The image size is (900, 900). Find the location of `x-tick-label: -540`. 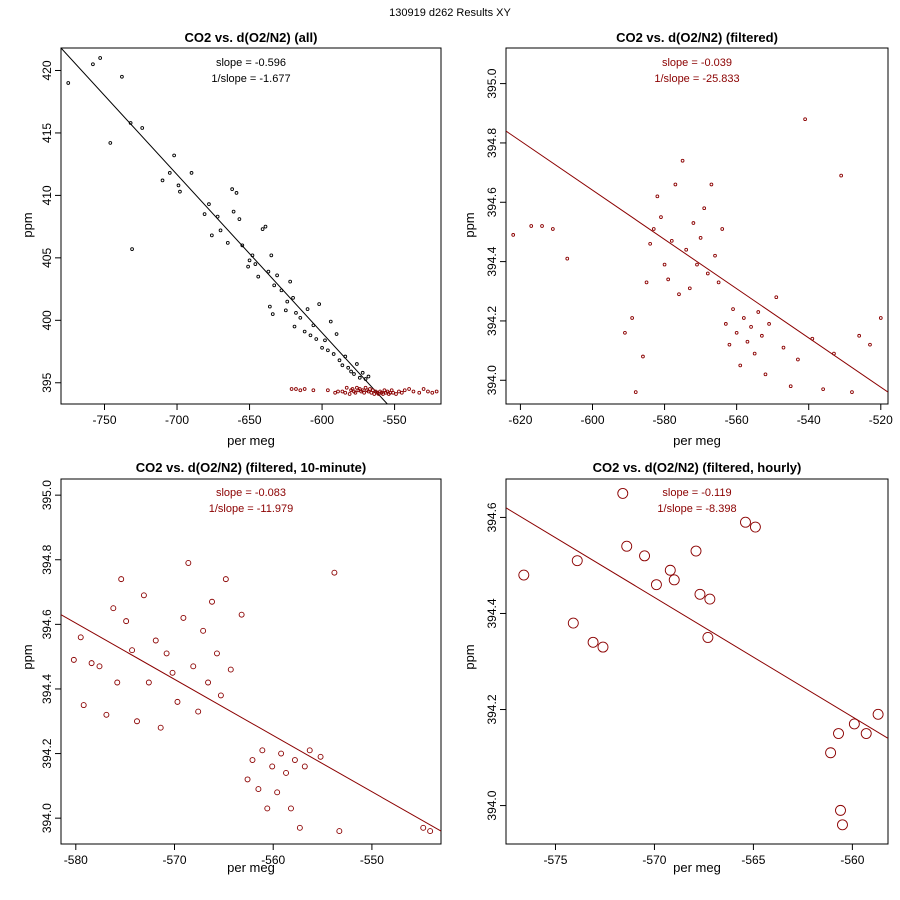

x-tick-label: -540 is located at coordinates (809, 420).